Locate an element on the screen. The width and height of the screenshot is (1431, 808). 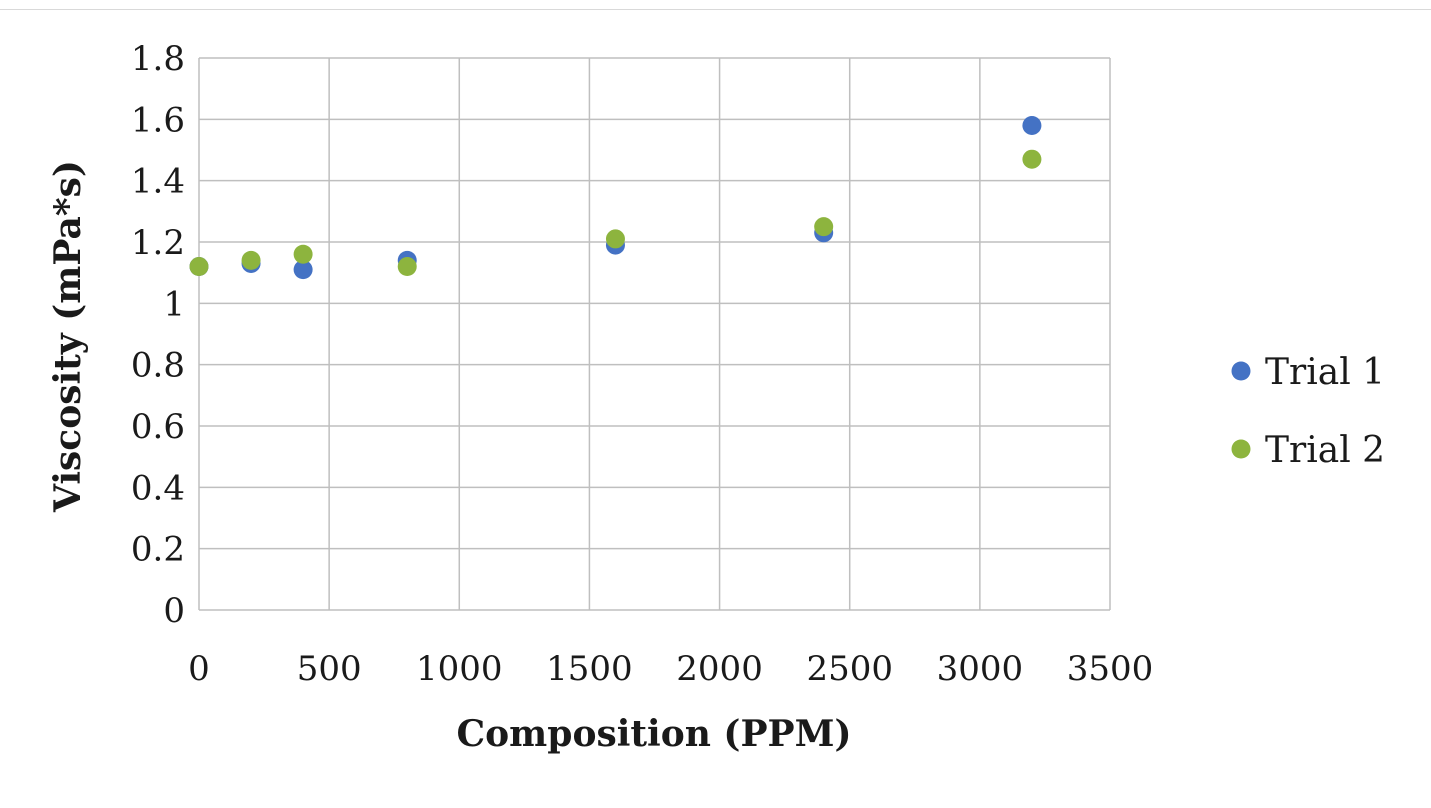
x-tick-labels: 0 500 1000 1500 2000 2500 3000 3500 is located at coordinates (670, 669).